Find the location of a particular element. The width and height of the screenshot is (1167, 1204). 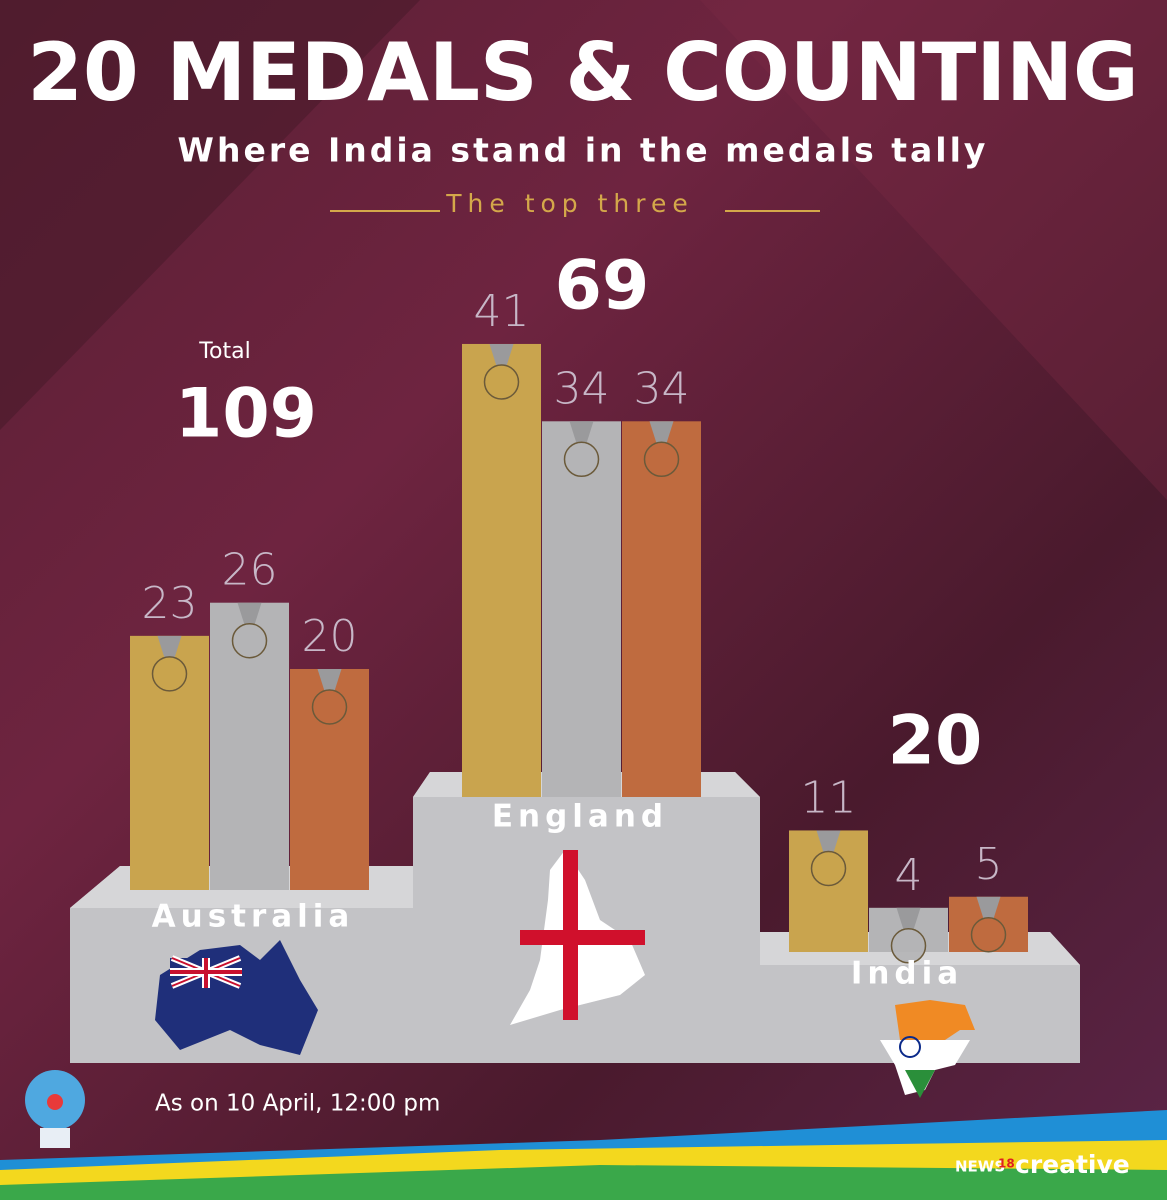

total-label: Total is located at coordinates (224, 351).